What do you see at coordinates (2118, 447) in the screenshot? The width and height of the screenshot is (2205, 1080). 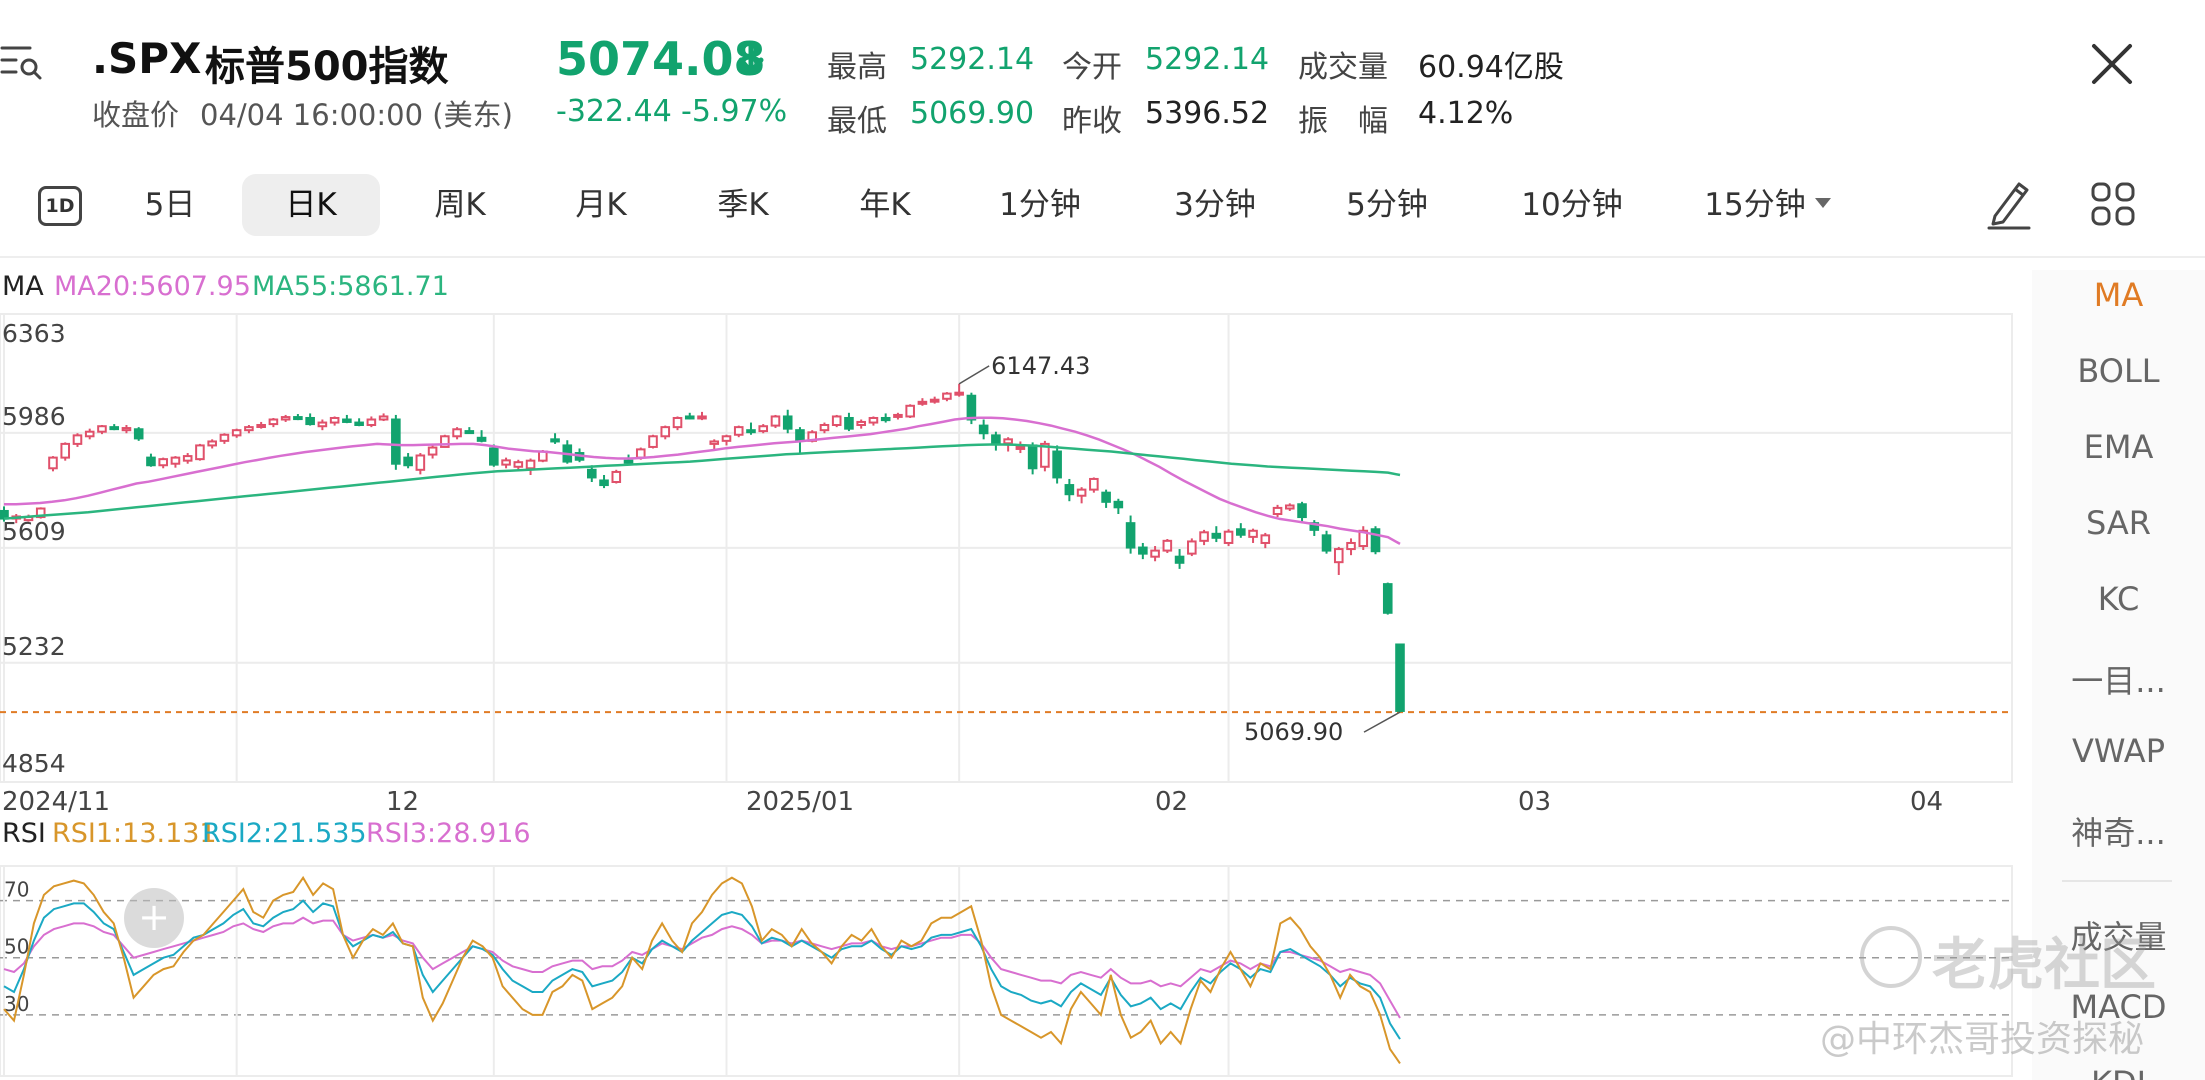 I see `indicator-ema: EMA` at bounding box center [2118, 447].